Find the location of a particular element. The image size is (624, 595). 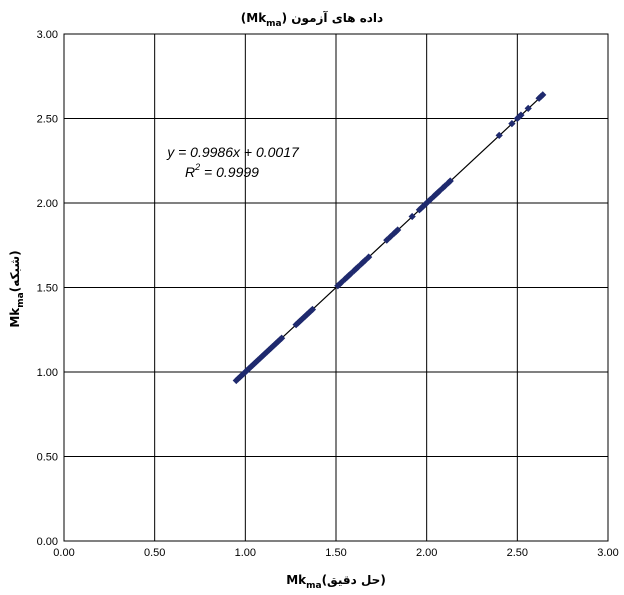

y-tick-label: 1.00 is located at coordinates (47, 373).